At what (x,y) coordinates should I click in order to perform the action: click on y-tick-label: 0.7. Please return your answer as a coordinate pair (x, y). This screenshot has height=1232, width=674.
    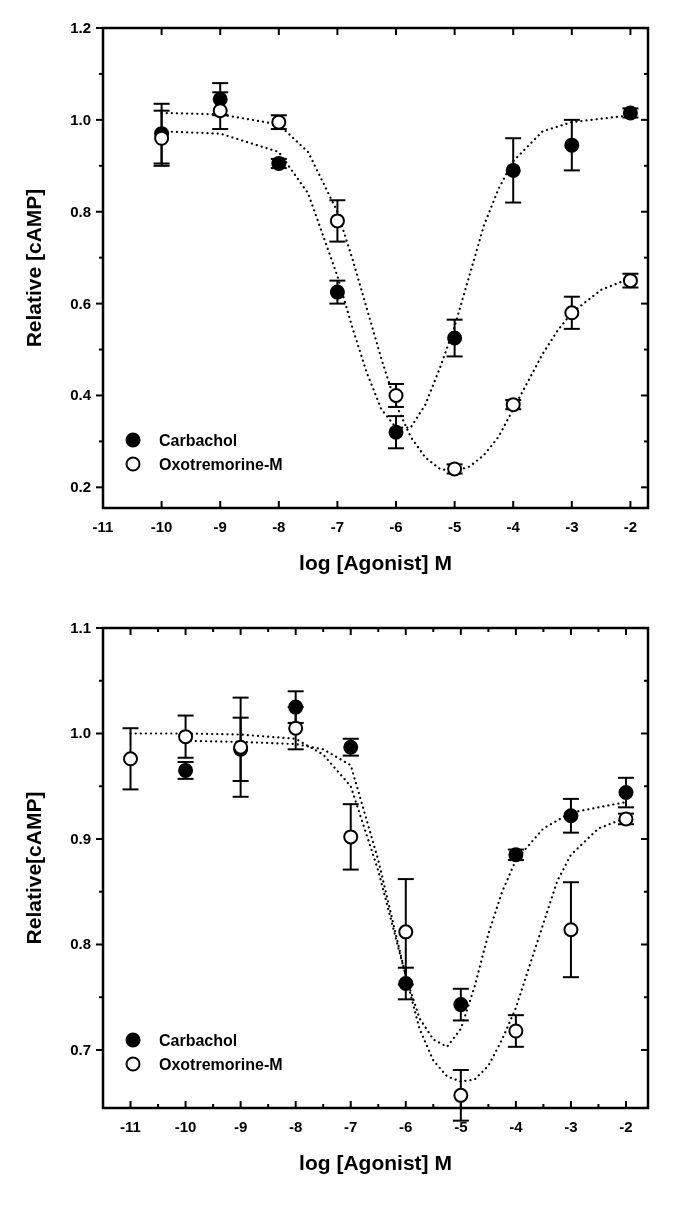
    Looking at the image, I should click on (80, 1049).